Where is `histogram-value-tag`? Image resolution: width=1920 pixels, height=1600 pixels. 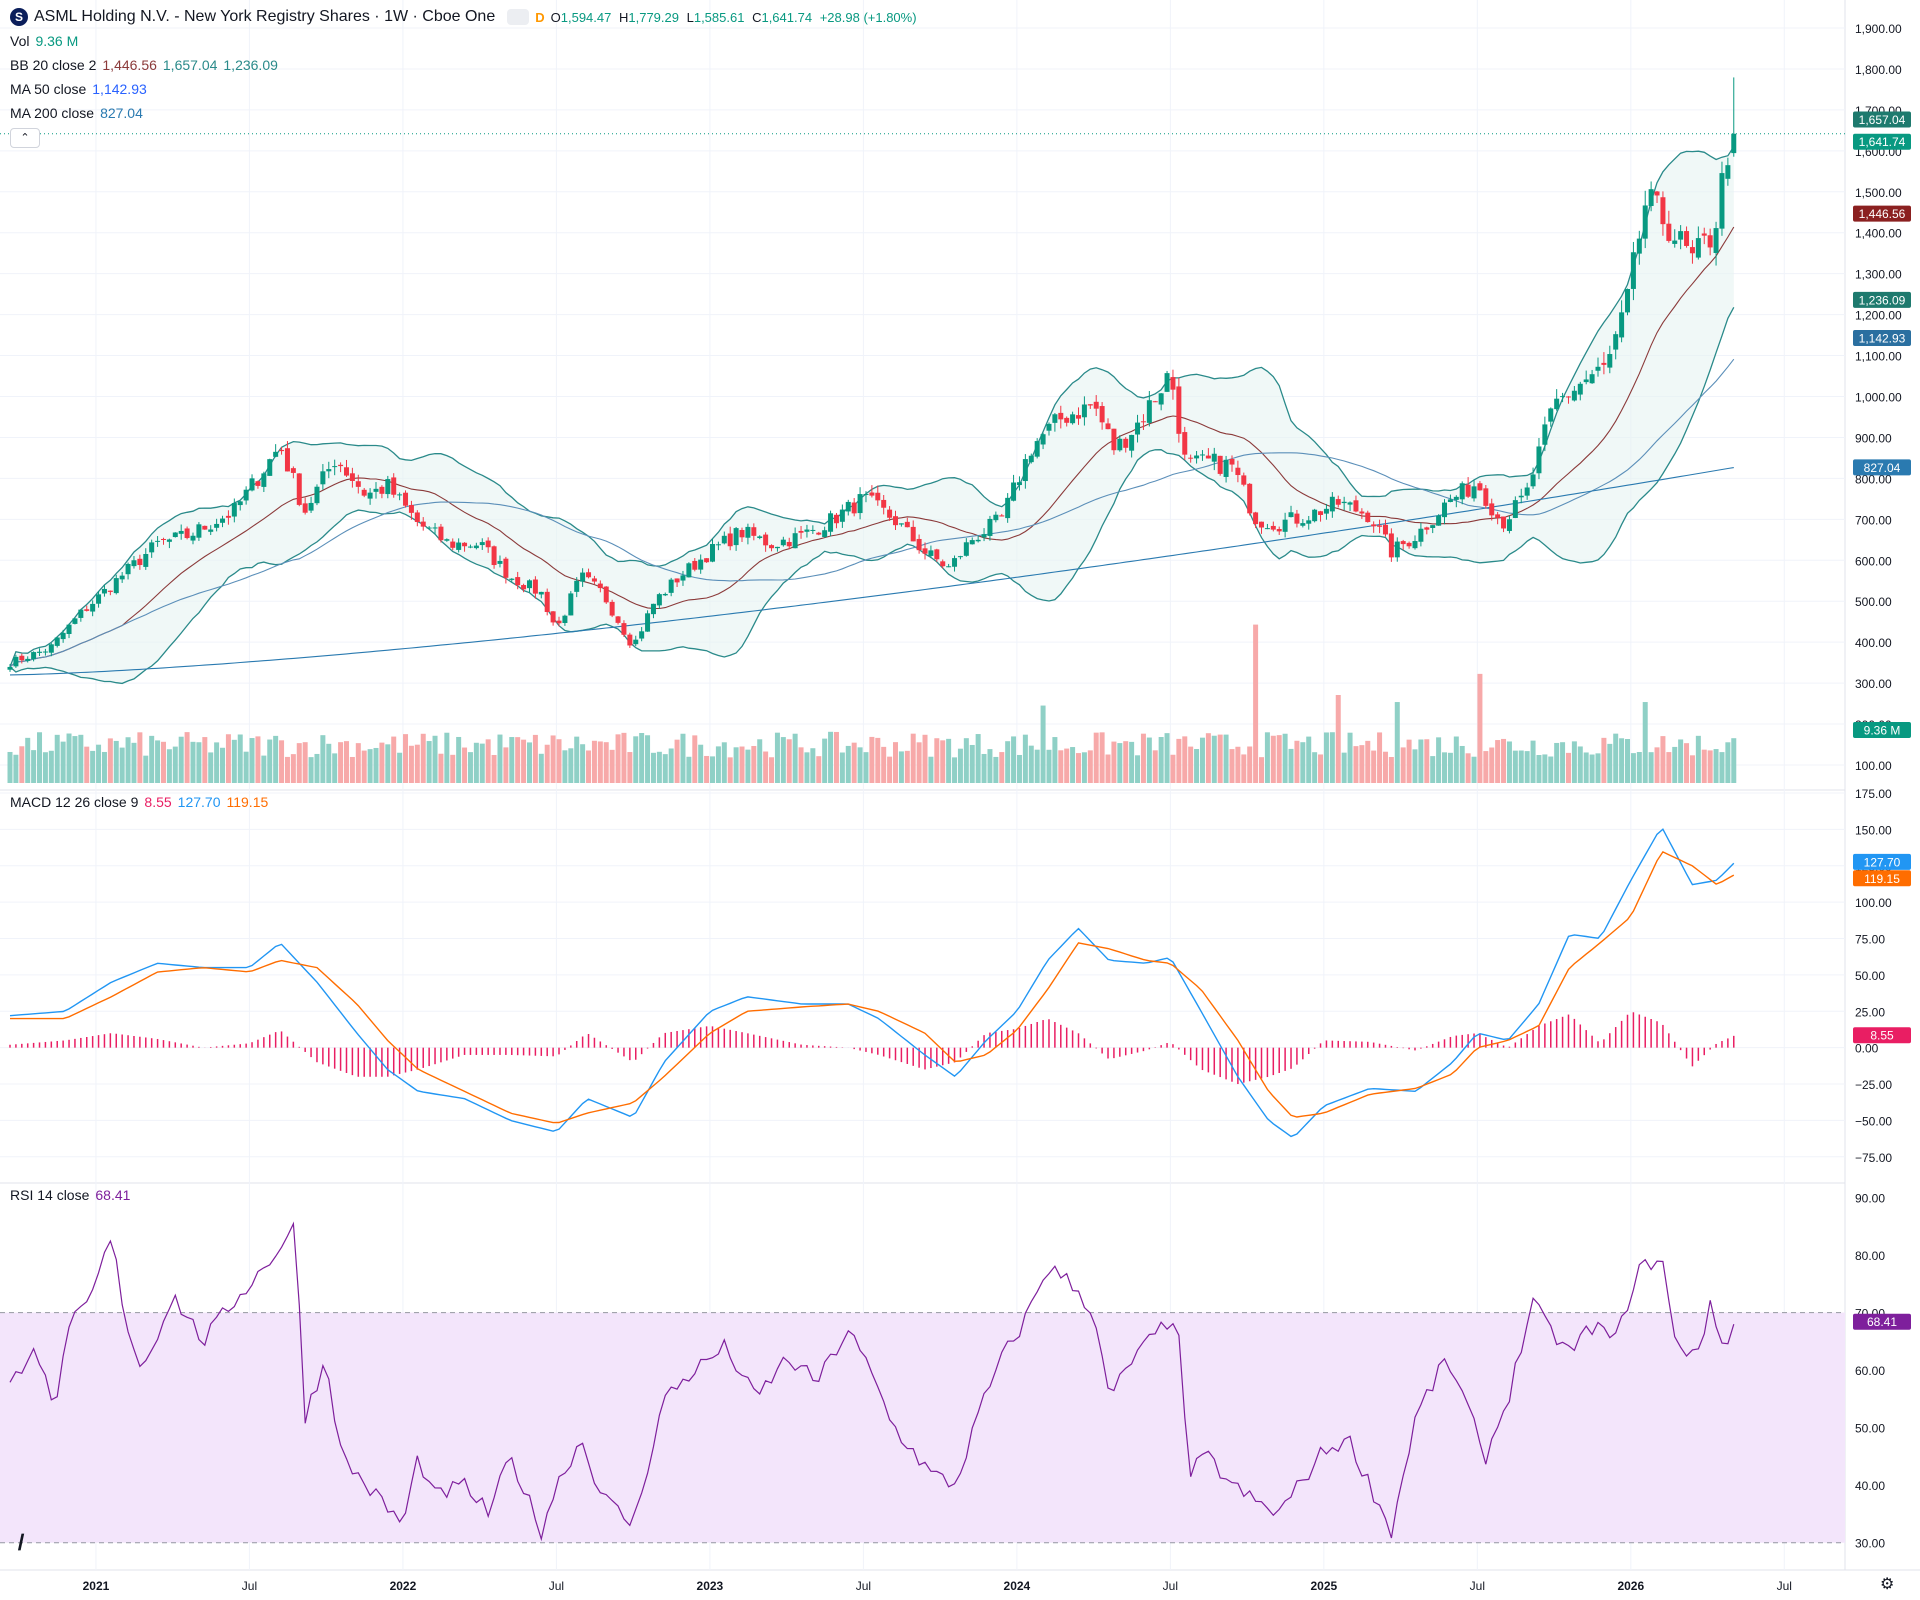
histogram-value-tag is located at coordinates (1882, 1035).